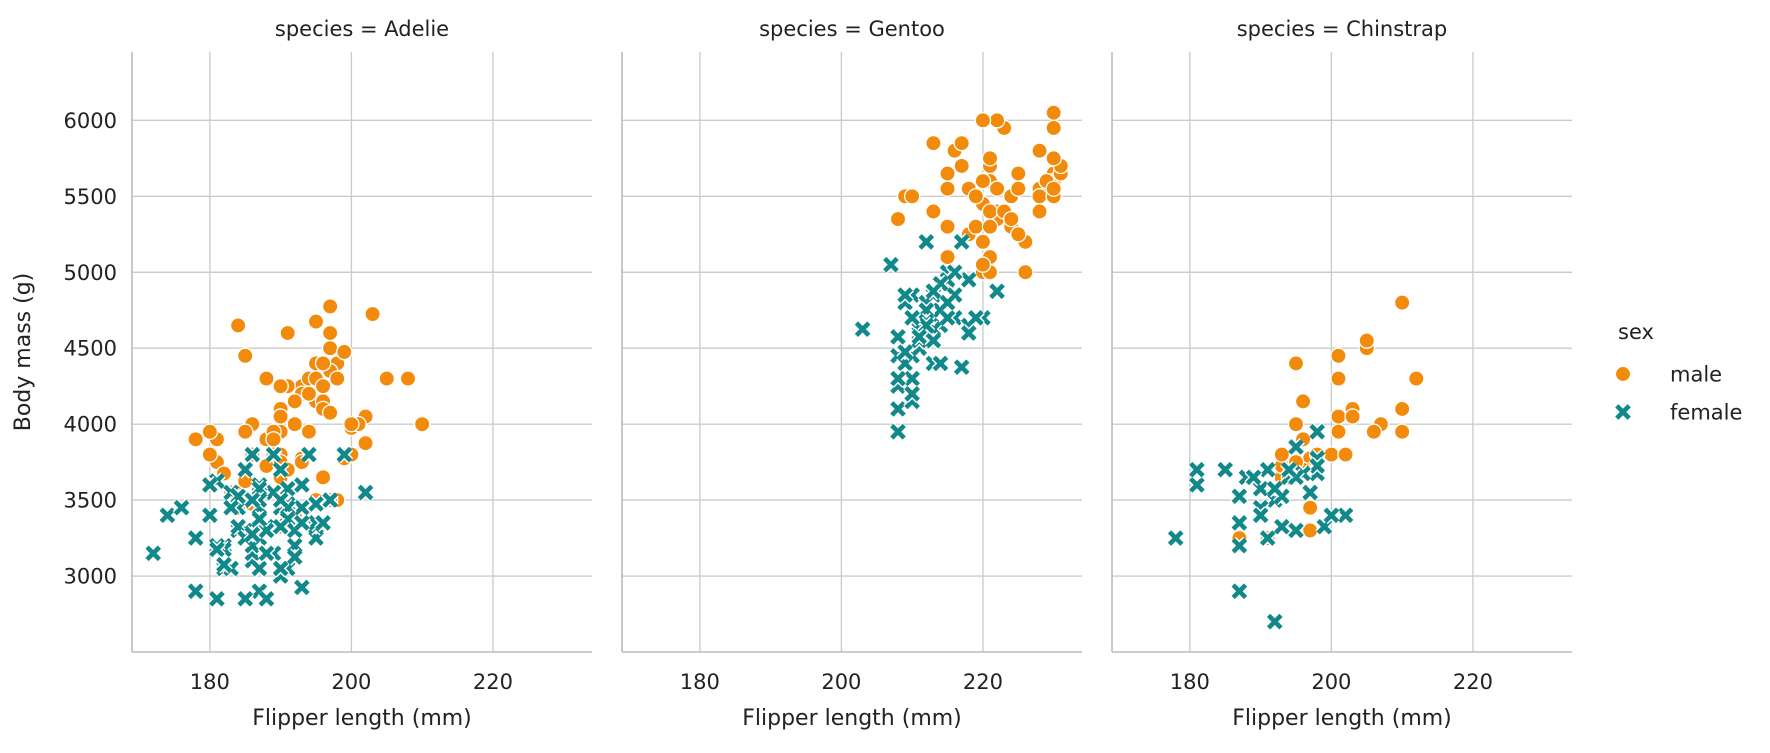  I want to click on legend-item-female: female, so click(1678, 413).